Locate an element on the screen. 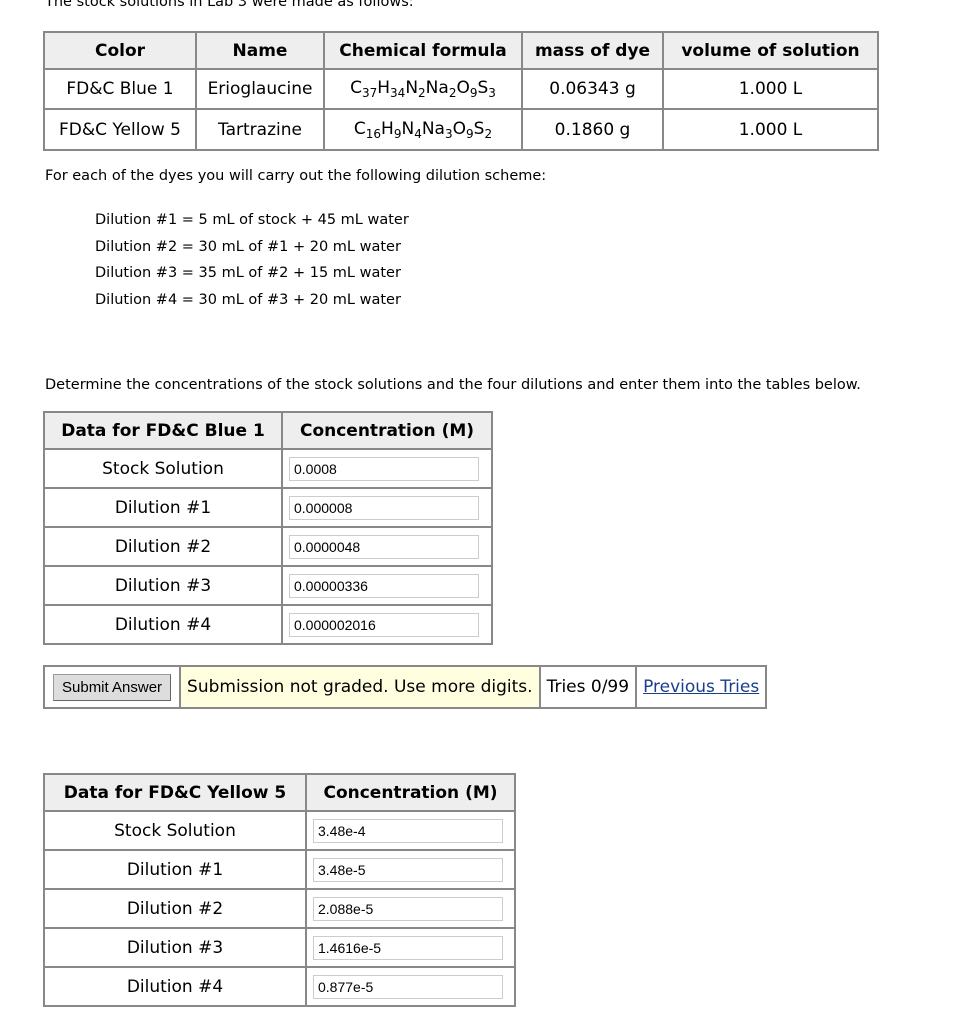 The image size is (965, 1024). col-name: Name is located at coordinates (260, 50).